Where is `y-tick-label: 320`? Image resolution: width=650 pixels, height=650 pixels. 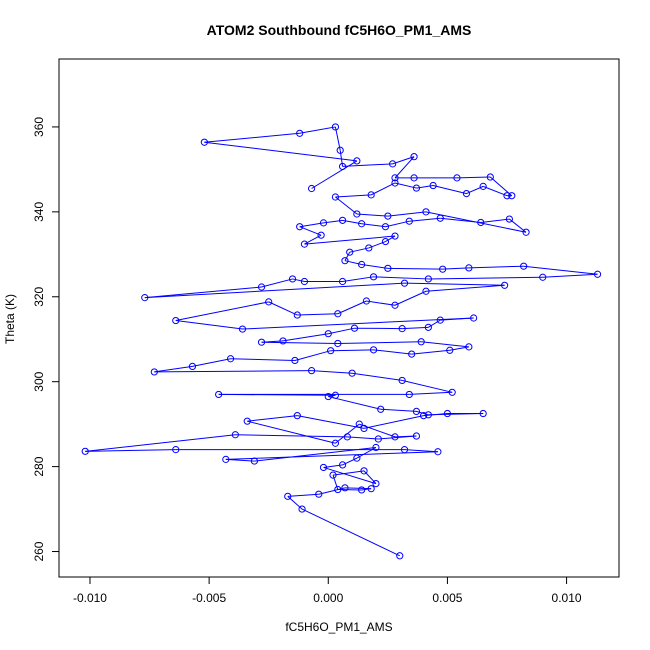 y-tick-label: 320 is located at coordinates (39, 296).